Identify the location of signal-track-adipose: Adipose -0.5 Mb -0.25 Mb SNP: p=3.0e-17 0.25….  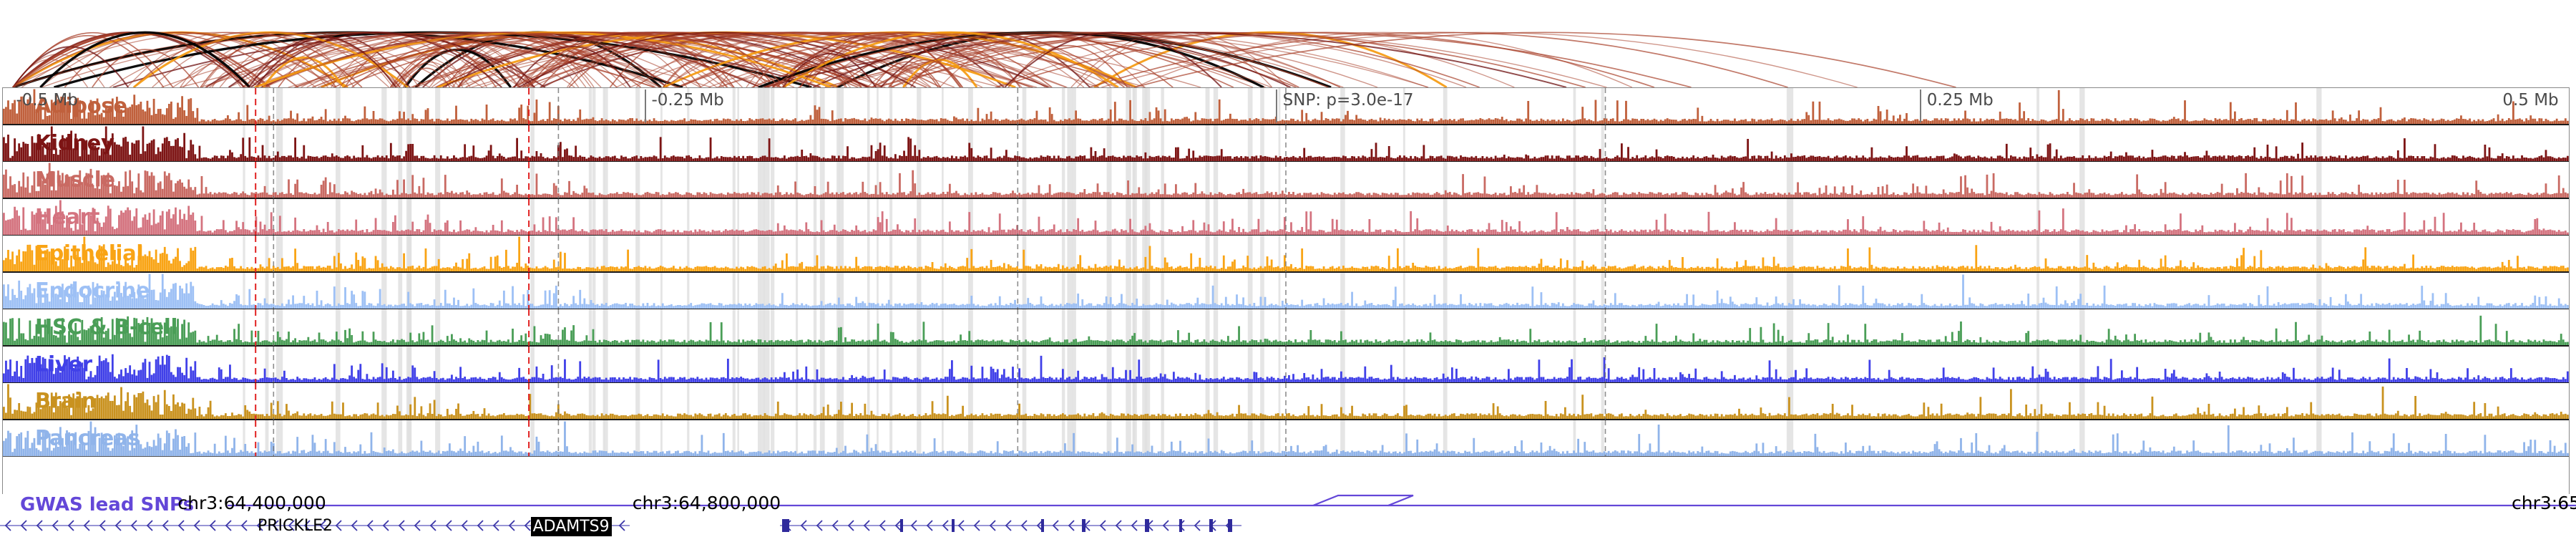
(1286, 106).